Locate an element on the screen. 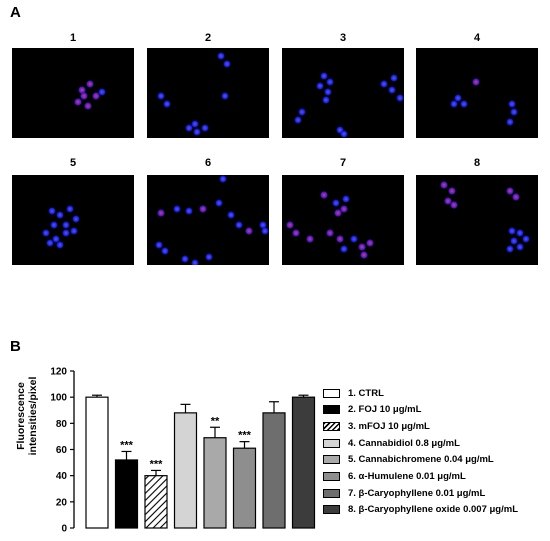  y-tick-label: 0 is located at coordinates (64, 529).